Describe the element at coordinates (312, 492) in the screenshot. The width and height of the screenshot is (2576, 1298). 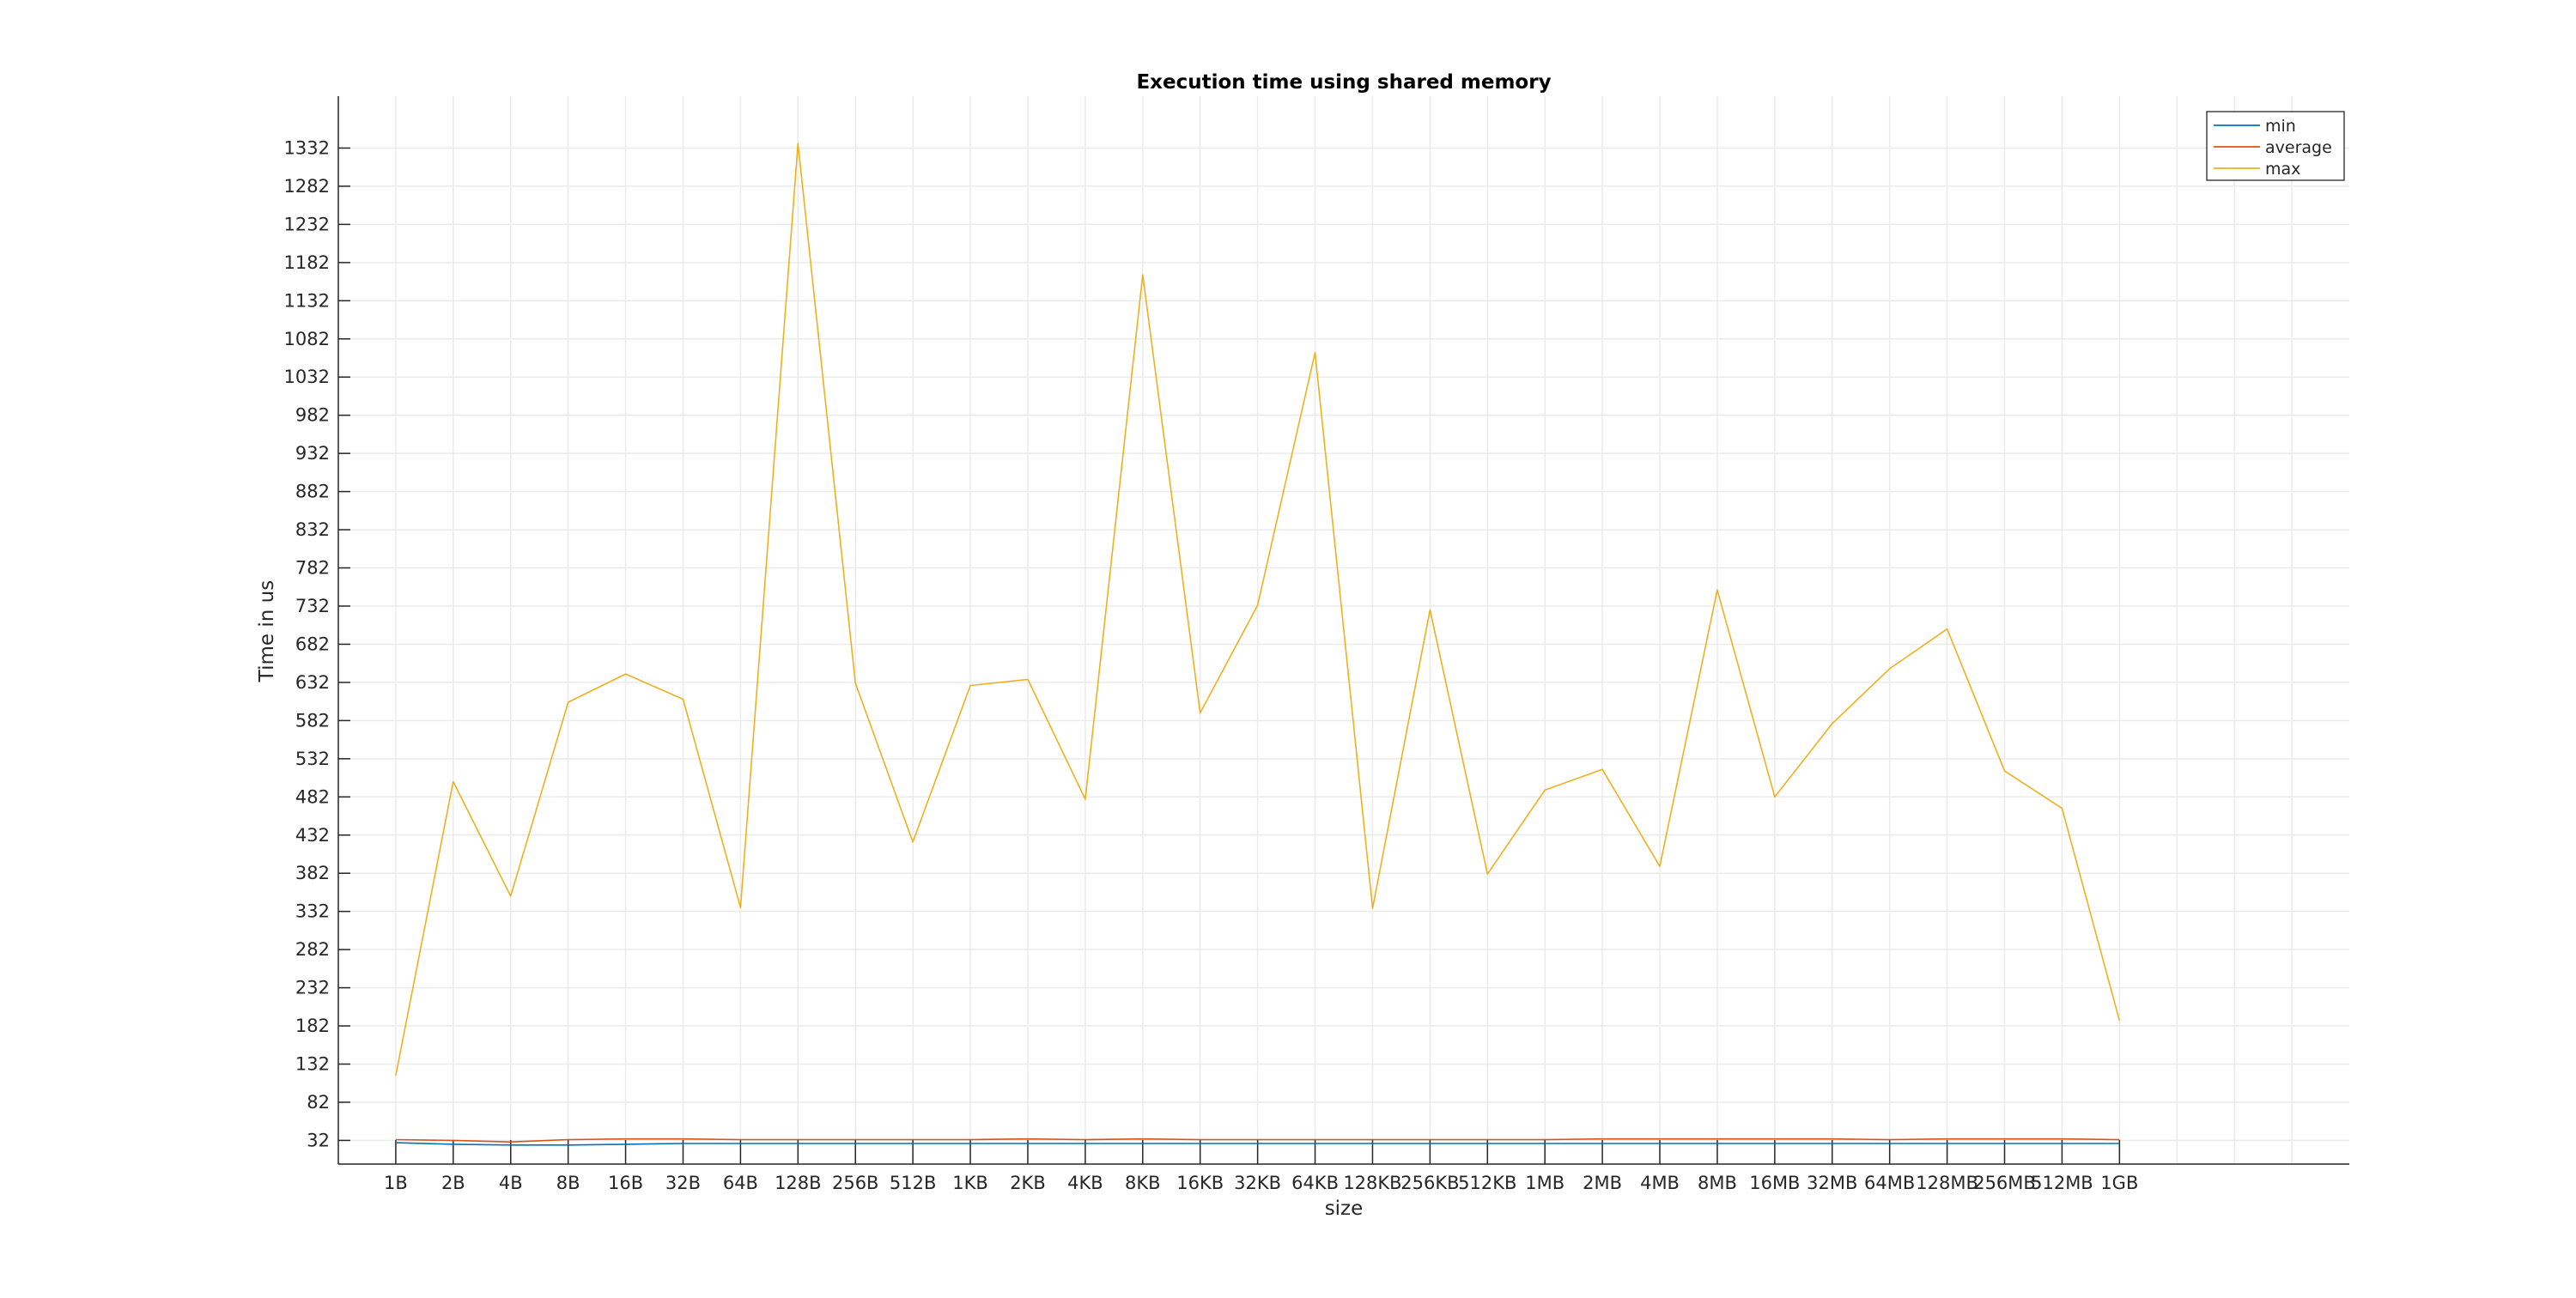
I see `y-tick-label: 882` at that location.